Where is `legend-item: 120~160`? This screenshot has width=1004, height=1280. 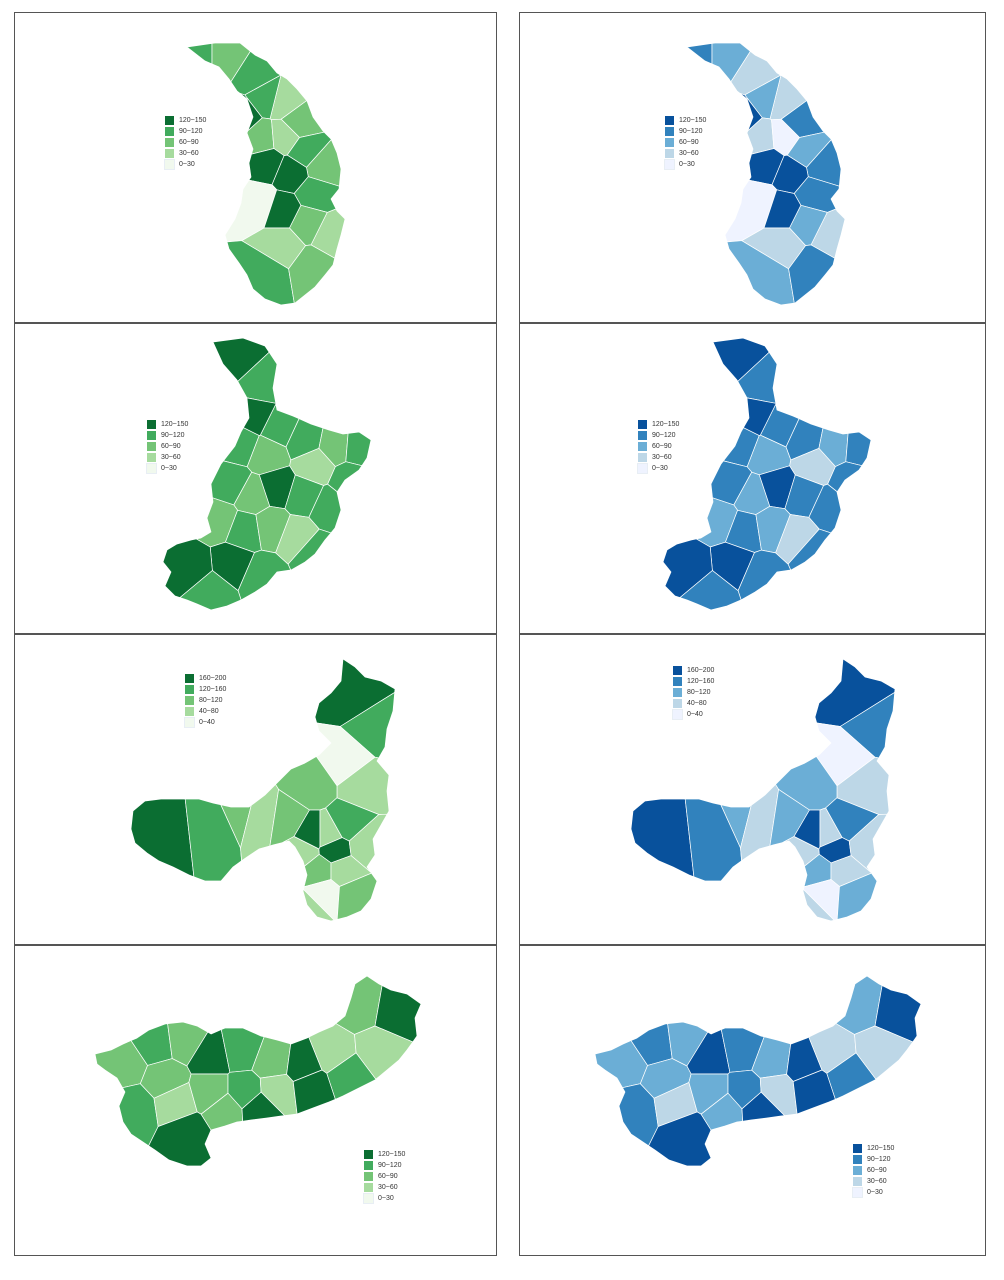
legend-item: 120~160 is located at coordinates (205, 689).